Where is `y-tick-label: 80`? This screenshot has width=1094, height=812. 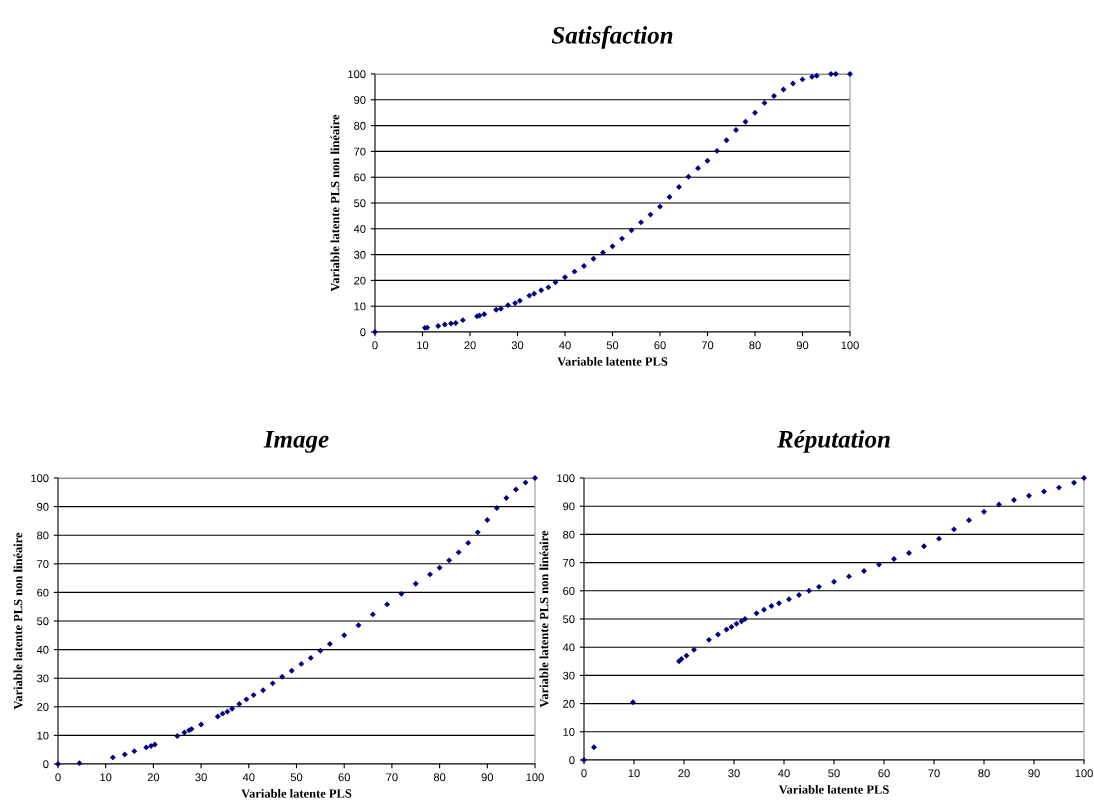 y-tick-label: 80 is located at coordinates (360, 125).